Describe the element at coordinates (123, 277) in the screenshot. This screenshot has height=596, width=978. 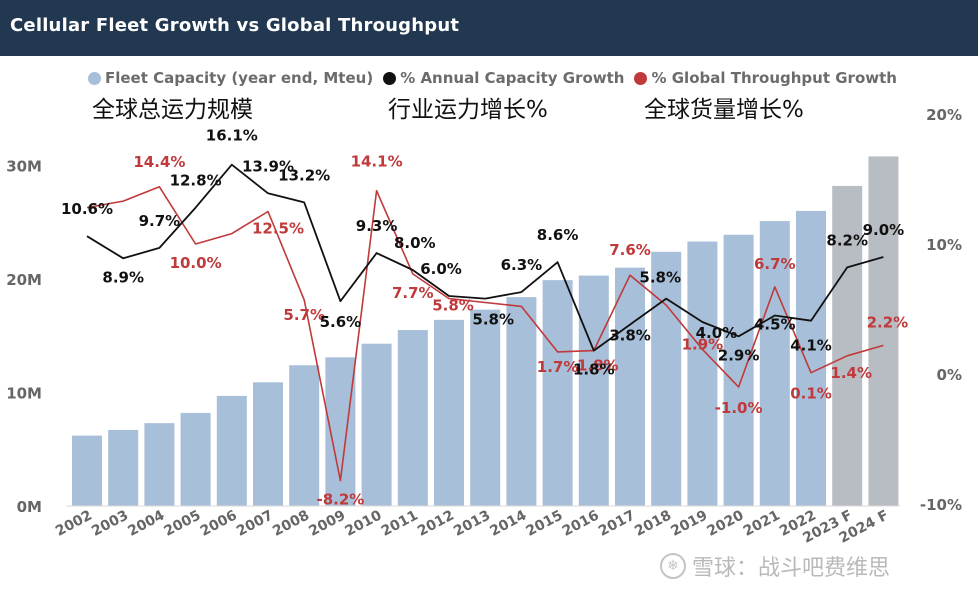
I see `capacity-growth-data-label: 8.9%` at that location.